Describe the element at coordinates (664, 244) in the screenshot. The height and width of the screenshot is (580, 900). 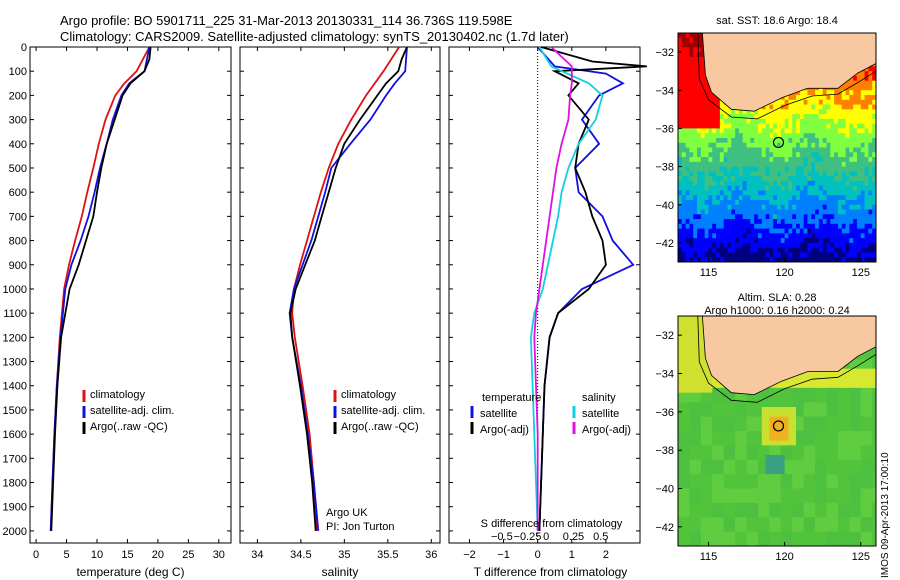
I see `y-tick-label: −42` at that location.